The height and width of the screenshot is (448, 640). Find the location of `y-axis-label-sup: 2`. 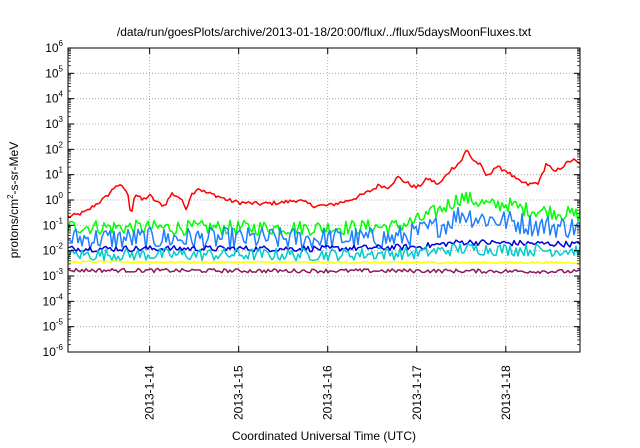

y-axis-label-sup: 2 is located at coordinates (10, 196).